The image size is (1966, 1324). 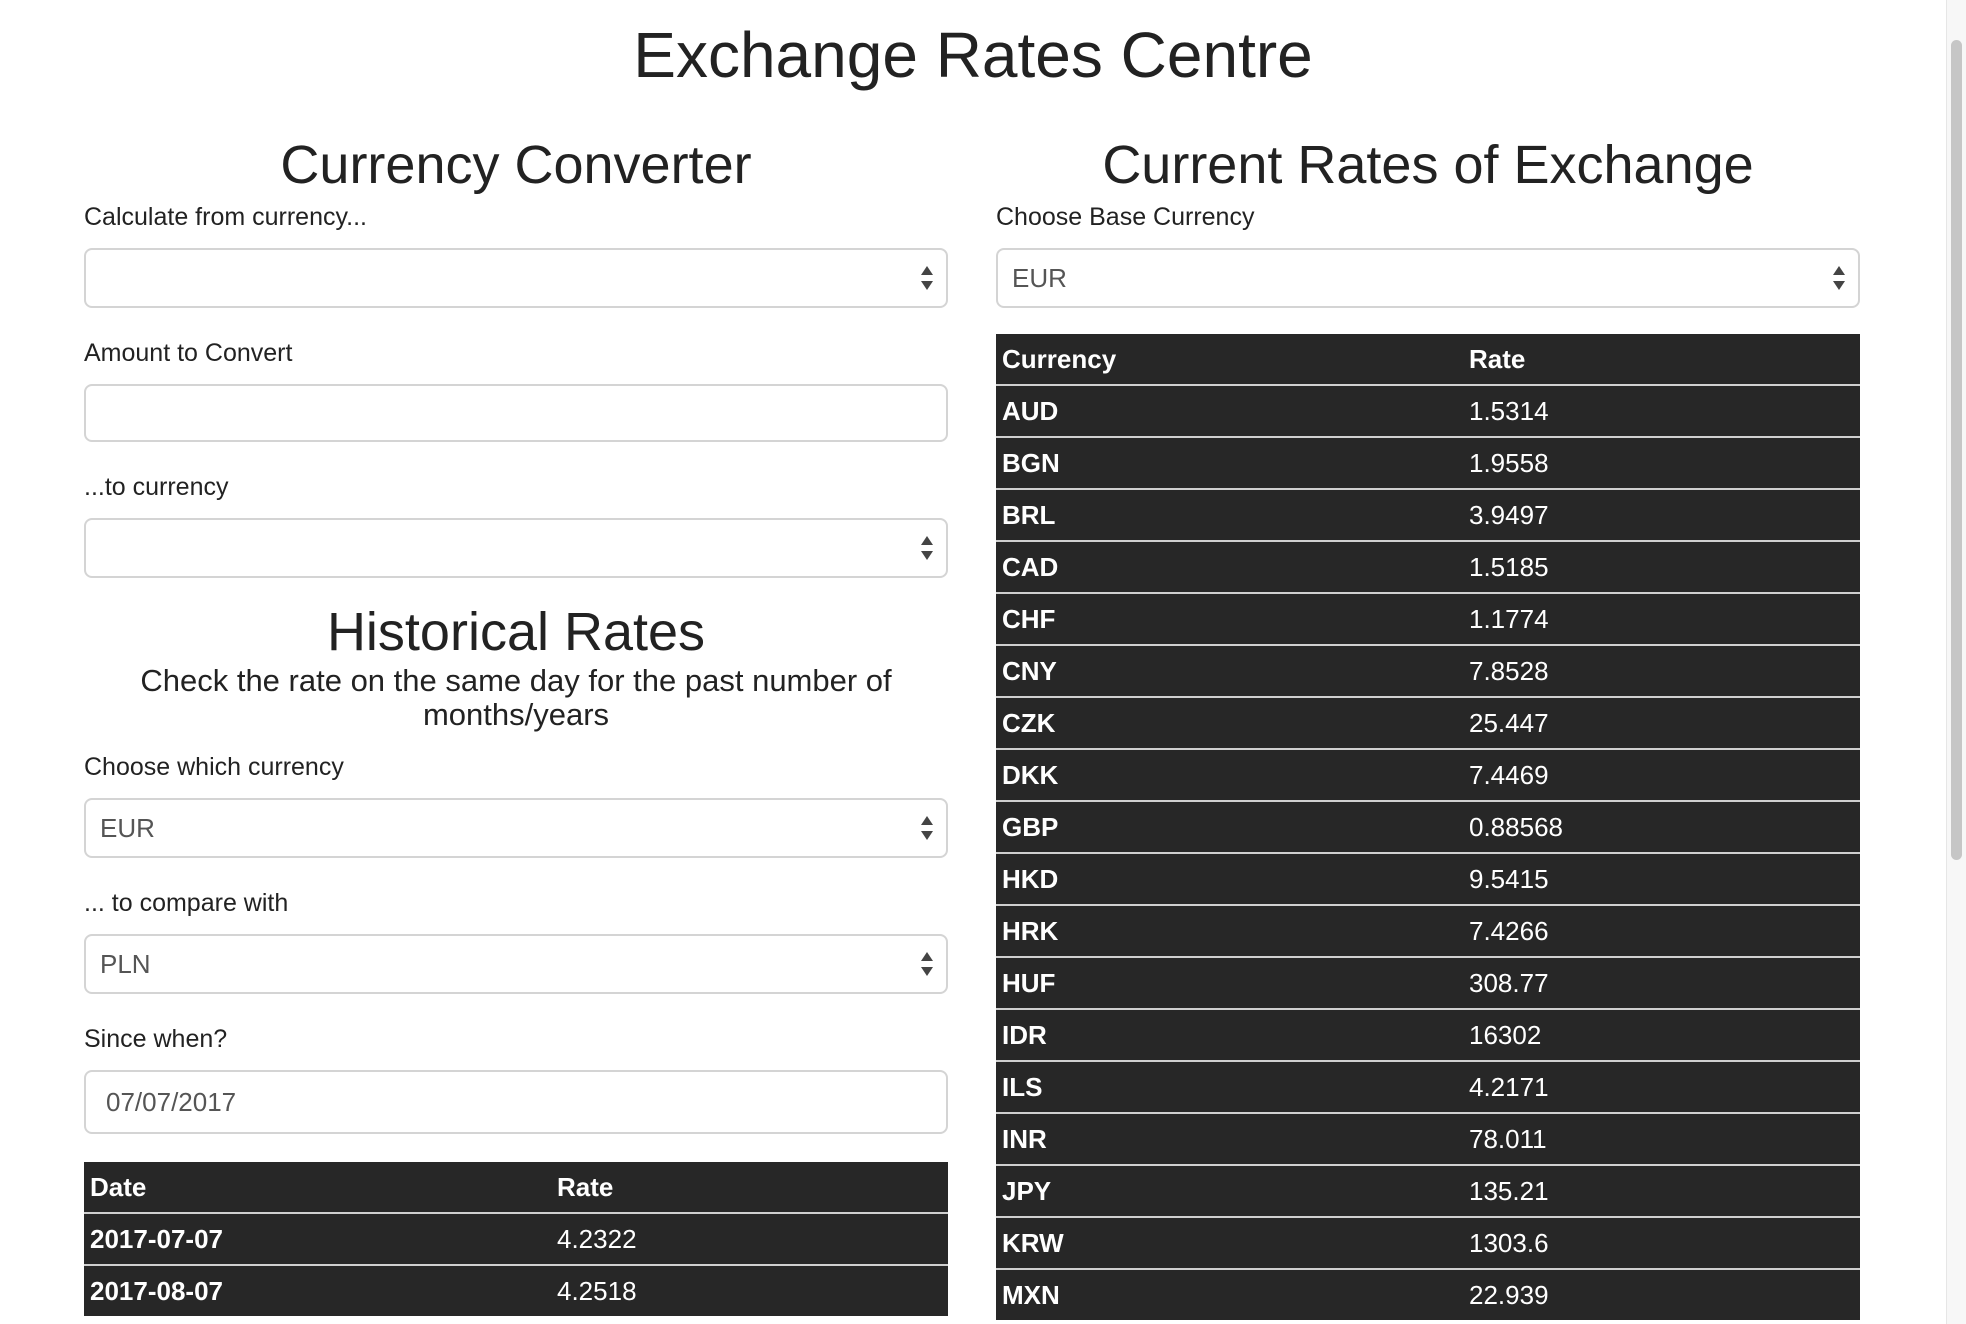 I want to click on table-row: 2017-07-07 4.2322, so click(x=516, y=1238).